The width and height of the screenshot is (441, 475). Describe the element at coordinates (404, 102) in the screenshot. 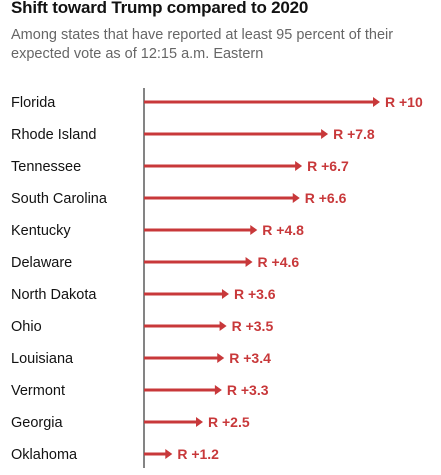

I see `data-label: R +10` at that location.